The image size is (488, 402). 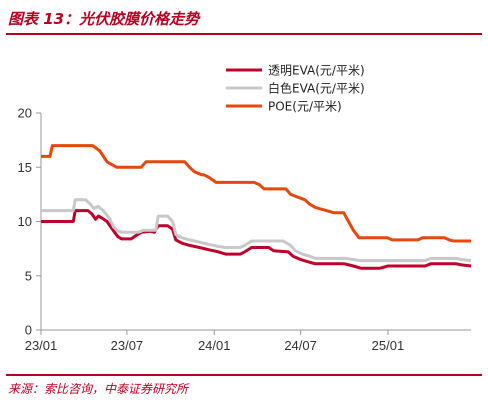 What do you see at coordinates (28, 275) in the screenshot?
I see `y-tick-label: 5` at bounding box center [28, 275].